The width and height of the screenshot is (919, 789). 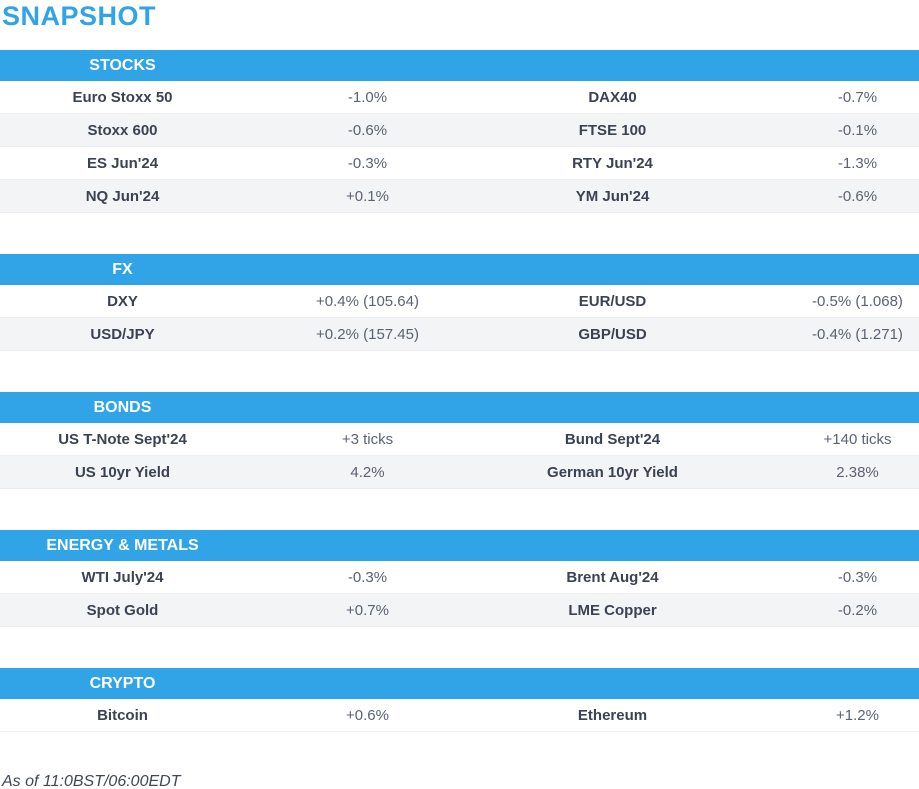 What do you see at coordinates (857, 97) in the screenshot?
I see `instrument-value: -0.7%` at bounding box center [857, 97].